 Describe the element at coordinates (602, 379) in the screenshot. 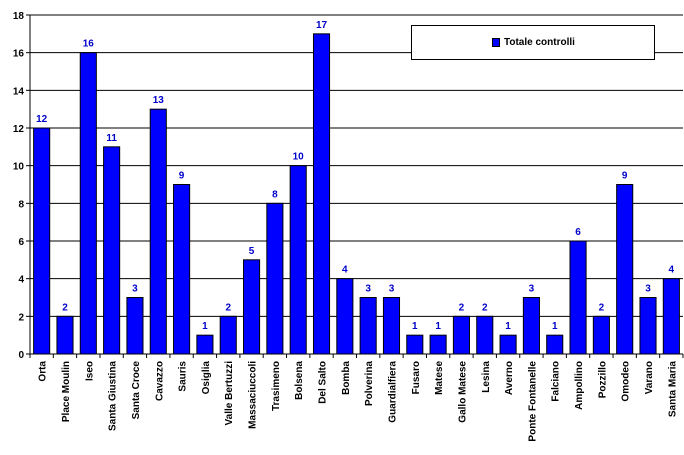

I see `x-tick-label: Pozzillo` at that location.